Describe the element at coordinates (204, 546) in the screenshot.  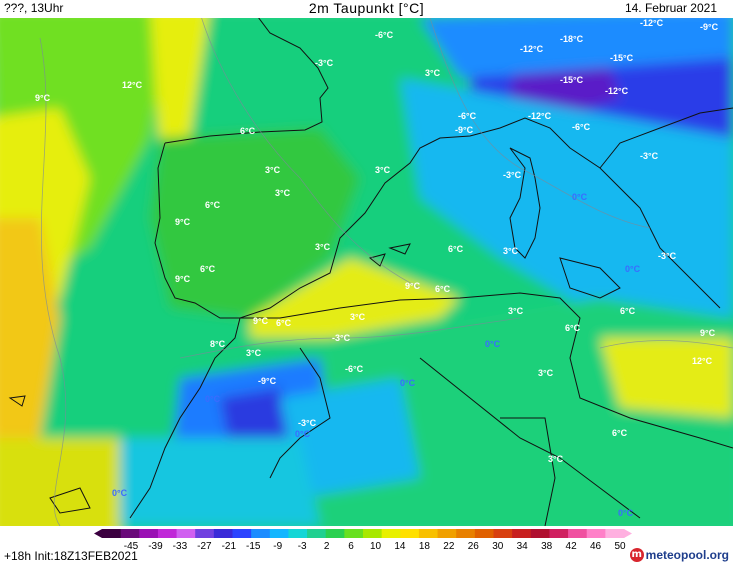
I see `colorbar-tick-label: -27` at that location.